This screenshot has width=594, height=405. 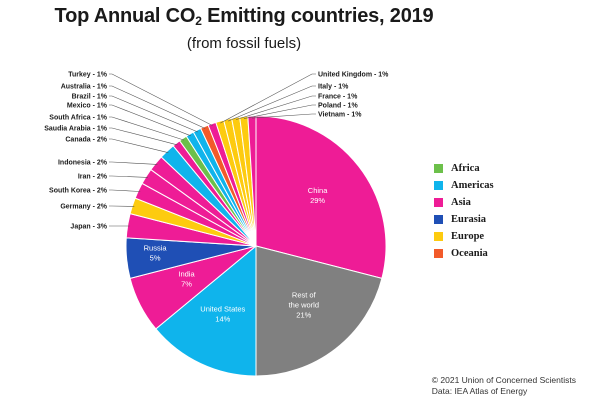 What do you see at coordinates (87, 106) in the screenshot?
I see `slice-label-mexico-1: Mexico - 1%` at bounding box center [87, 106].